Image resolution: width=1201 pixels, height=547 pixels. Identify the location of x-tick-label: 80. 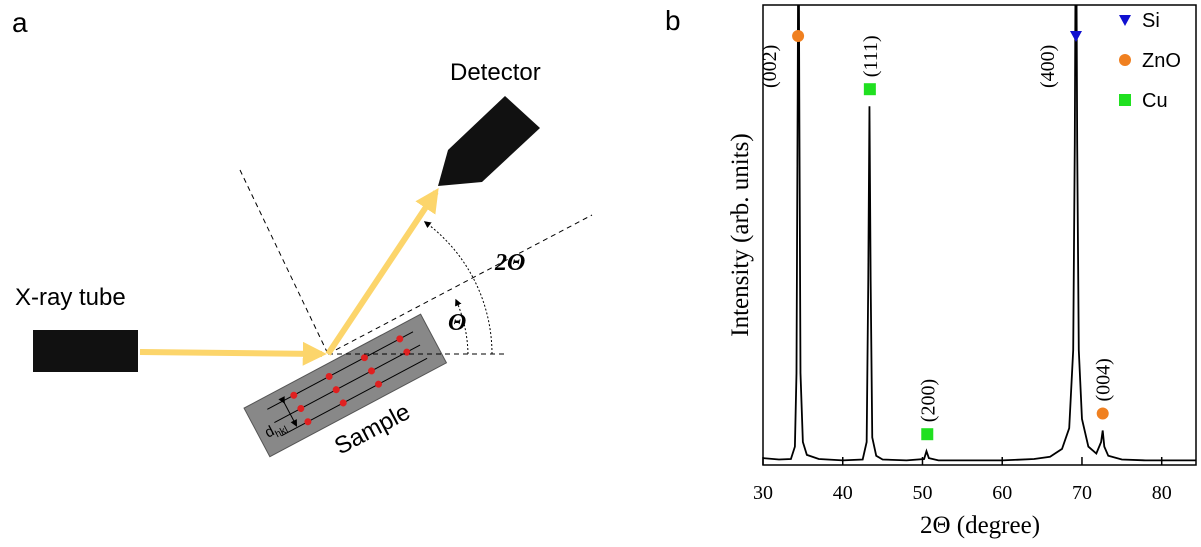
(1162, 493).